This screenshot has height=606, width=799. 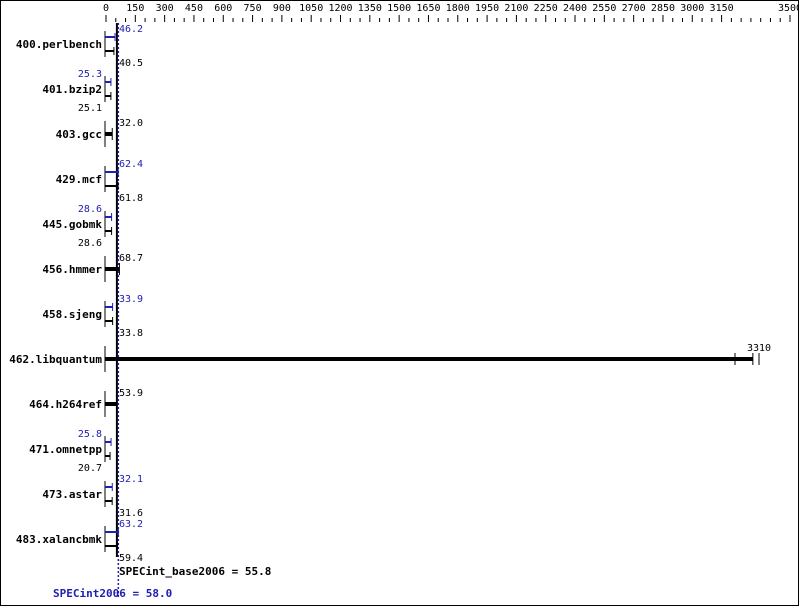 What do you see at coordinates (663, 8) in the screenshot?
I see `x-tick-label: 2850` at bounding box center [663, 8].